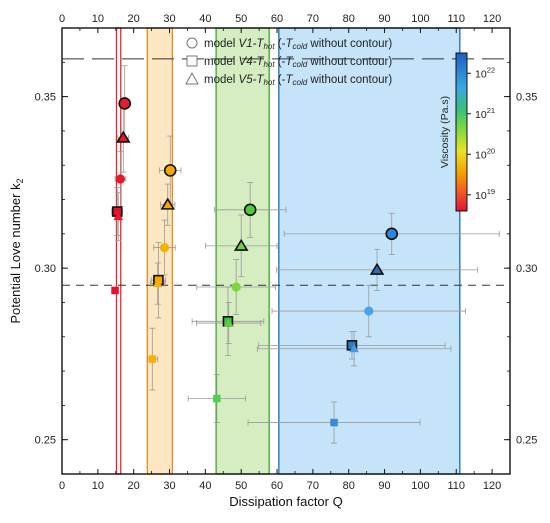  What do you see at coordinates (526, 98) in the screenshot?
I see `y-tick-label-right: 0.35` at bounding box center [526, 98].